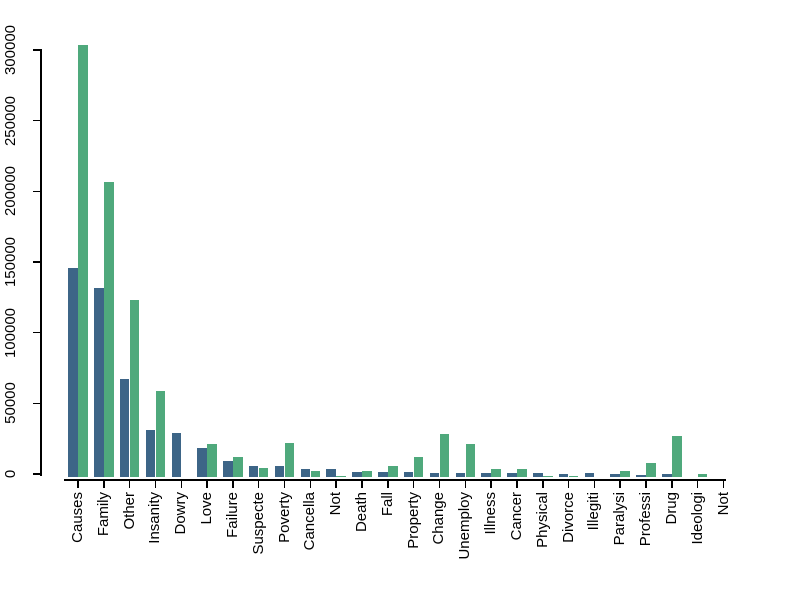 The width and height of the screenshot is (800, 600). What do you see at coordinates (83, 261) in the screenshot?
I see `bar-series-green-causes` at bounding box center [83, 261].